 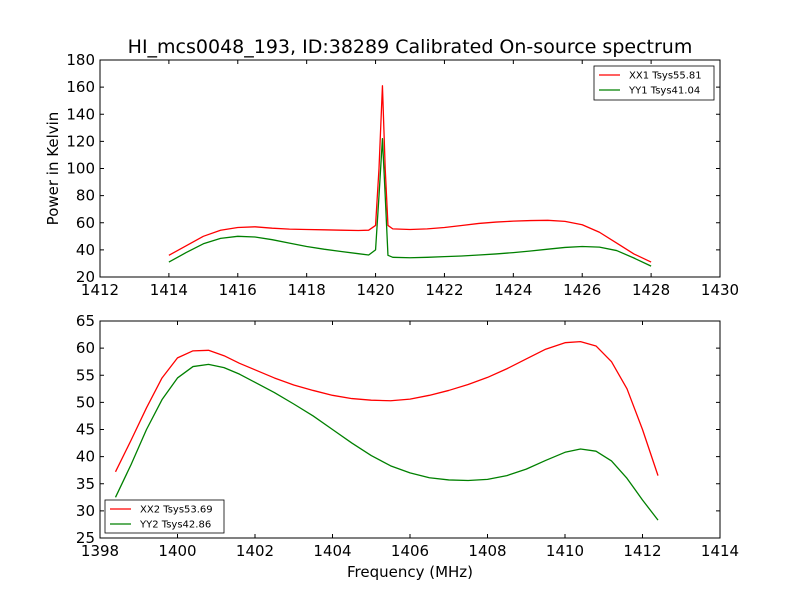 I want to click on x-tick-label: 1398, so click(x=100, y=551).